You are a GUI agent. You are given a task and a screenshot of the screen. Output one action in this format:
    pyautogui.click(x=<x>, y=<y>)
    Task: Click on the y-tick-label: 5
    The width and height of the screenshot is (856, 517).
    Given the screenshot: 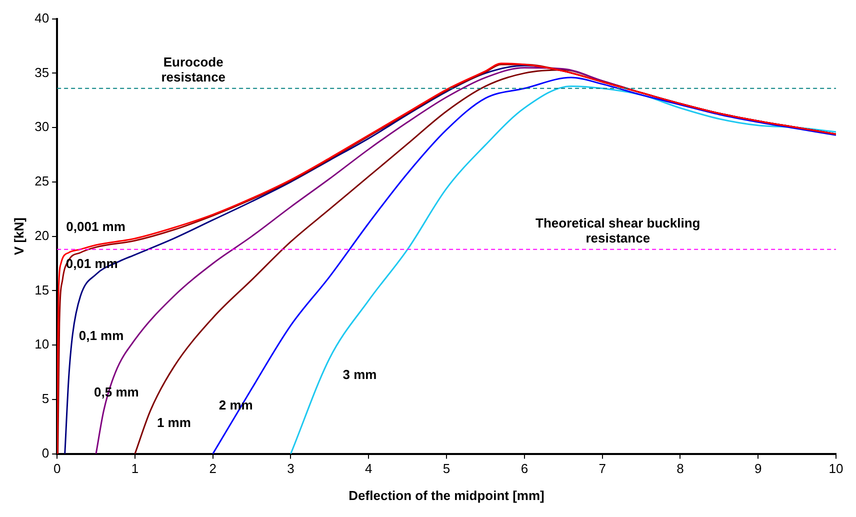 What is the action you would take?
    pyautogui.click(x=46, y=398)
    